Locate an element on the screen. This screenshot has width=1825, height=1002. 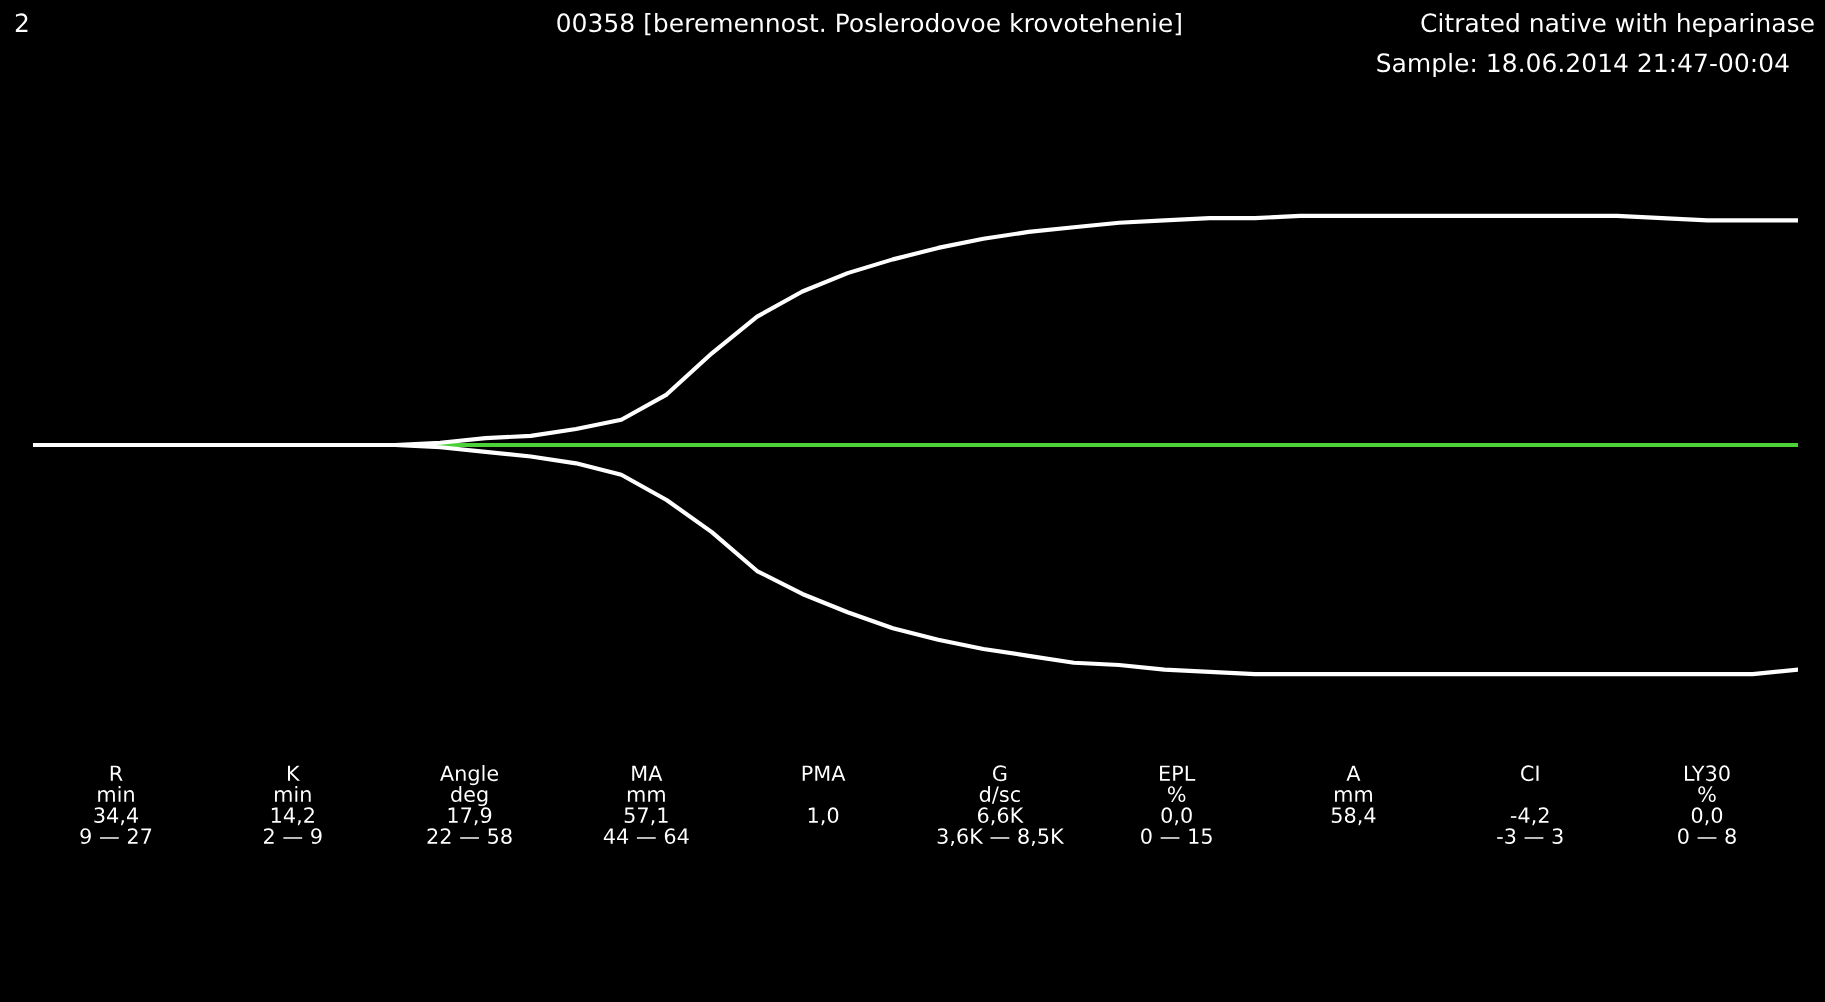
text: PMA 1,0 is located at coordinates (824, 795).